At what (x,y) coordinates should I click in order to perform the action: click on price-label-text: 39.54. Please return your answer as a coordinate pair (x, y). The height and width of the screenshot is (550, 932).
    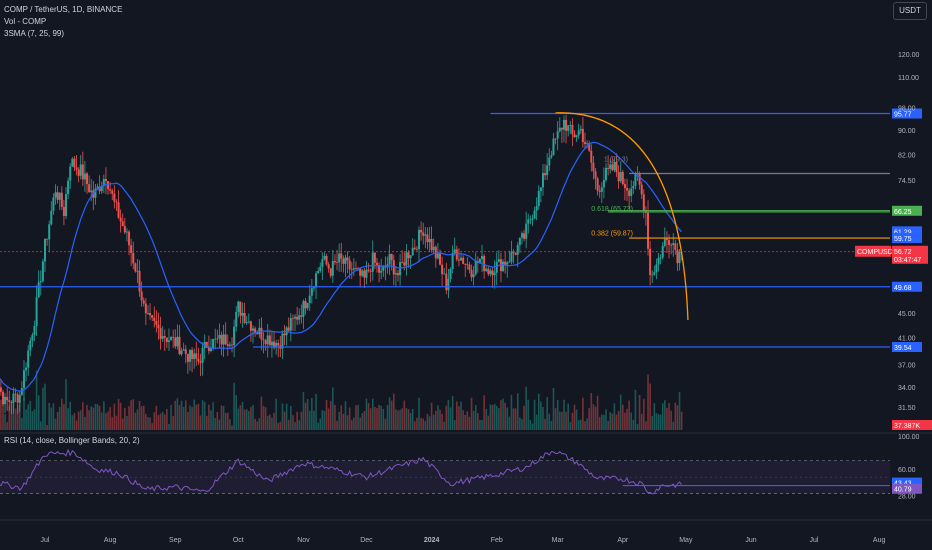
    Looking at the image, I should click on (903, 348).